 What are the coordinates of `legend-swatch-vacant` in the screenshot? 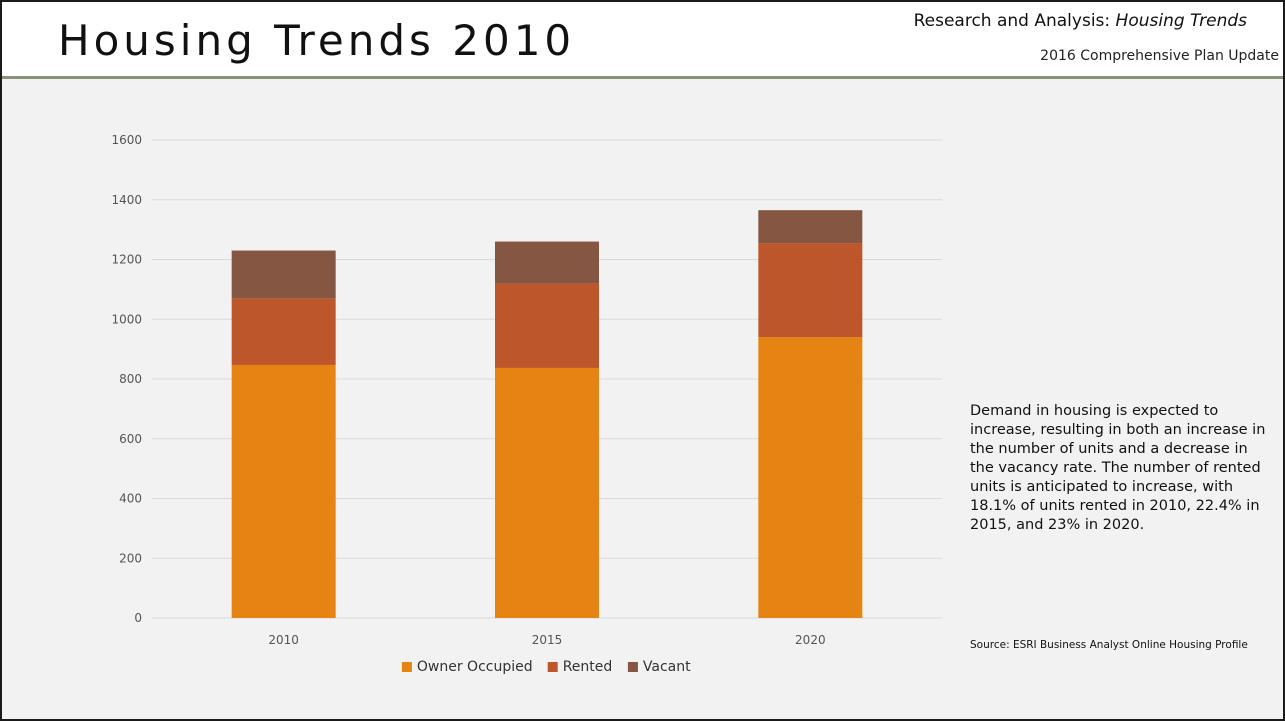 It's located at (632, 667).